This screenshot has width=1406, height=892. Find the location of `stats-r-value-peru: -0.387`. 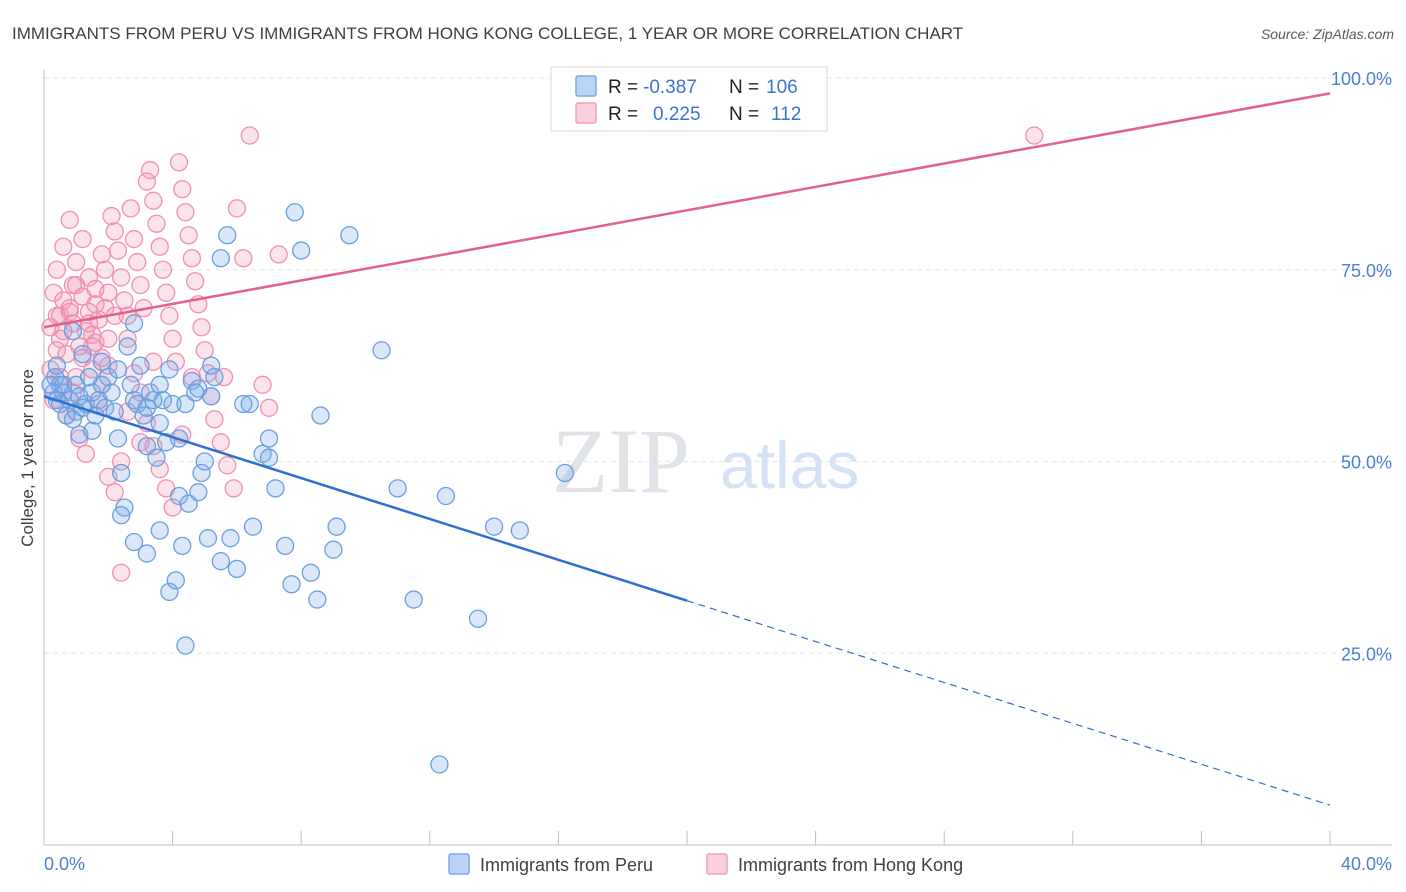

stats-r-value-peru: -0.387 is located at coordinates (670, 87).